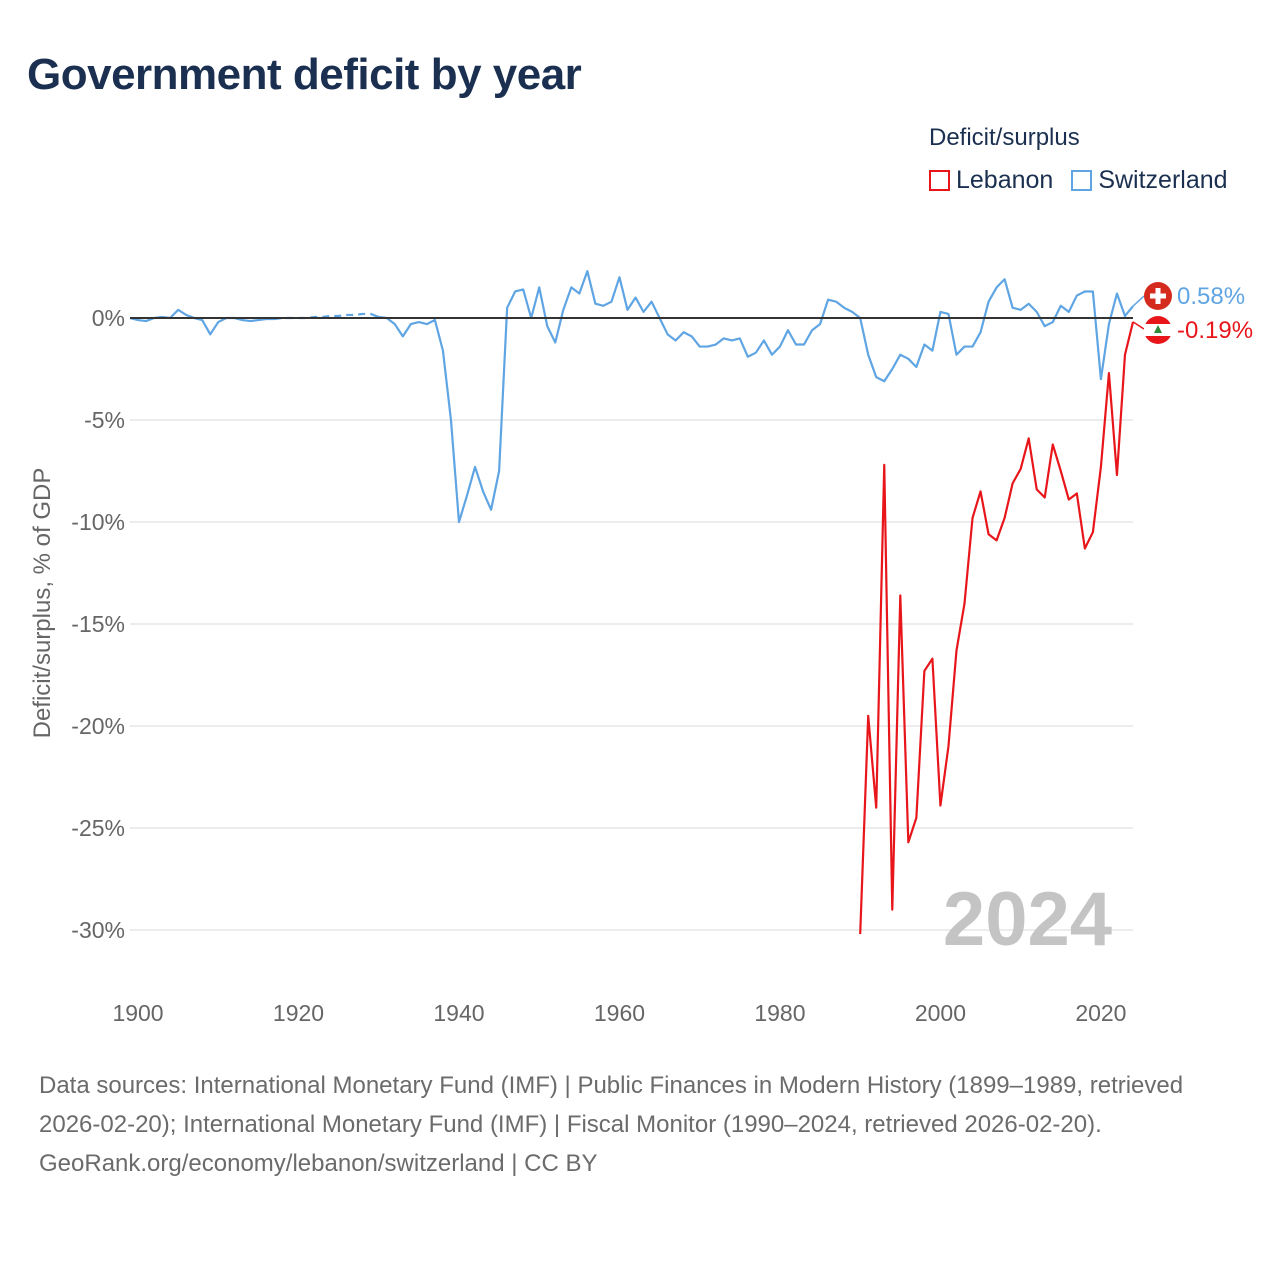  What do you see at coordinates (137, 1013) in the screenshot?
I see `x-tick-label: 1900` at bounding box center [137, 1013].